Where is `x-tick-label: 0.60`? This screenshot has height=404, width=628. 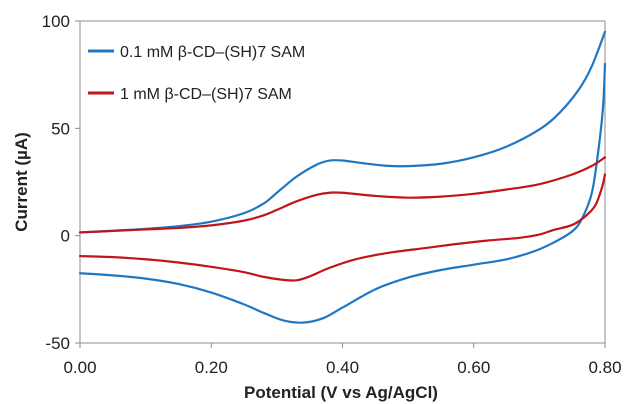
x-tick-label: 0.60 is located at coordinates (473, 367).